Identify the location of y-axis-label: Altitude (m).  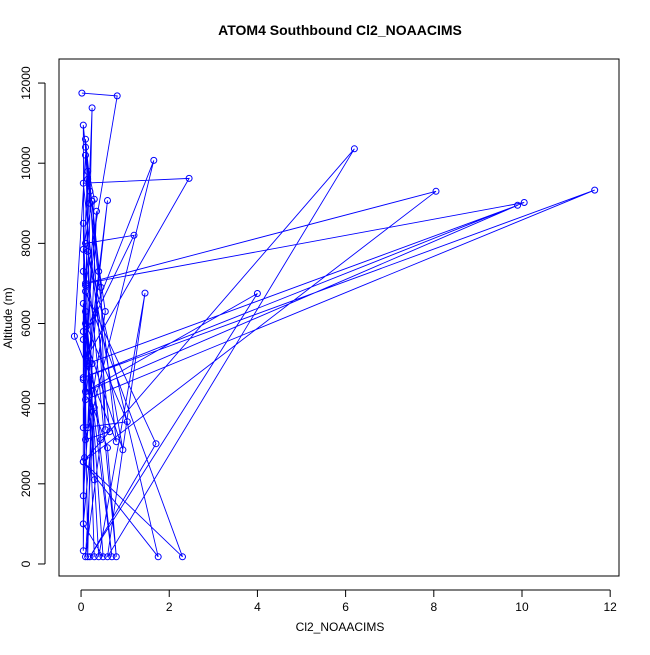
(8, 317).